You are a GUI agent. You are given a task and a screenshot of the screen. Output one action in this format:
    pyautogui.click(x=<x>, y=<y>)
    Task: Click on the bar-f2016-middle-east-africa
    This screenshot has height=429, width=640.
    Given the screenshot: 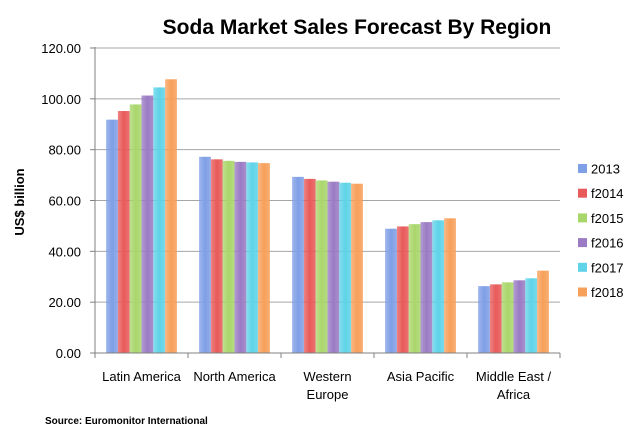 What is the action you would take?
    pyautogui.click(x=519, y=316)
    